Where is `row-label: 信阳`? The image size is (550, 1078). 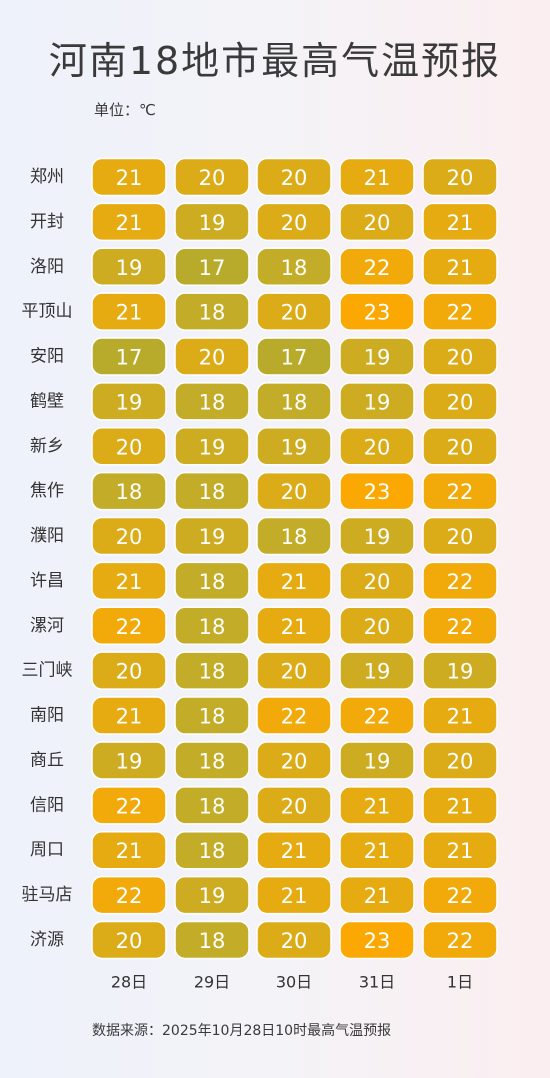
row-label: 信阳 is located at coordinates (47, 805).